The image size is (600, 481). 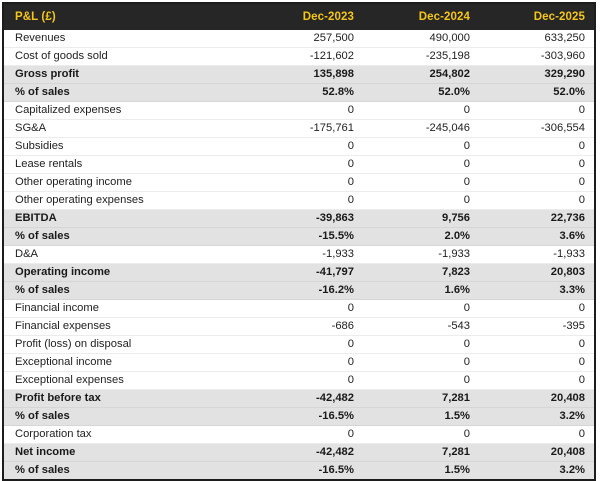 What do you see at coordinates (299, 218) in the screenshot?
I see `table-row: EBITDA -39,863 9,756 22,736` at bounding box center [299, 218].